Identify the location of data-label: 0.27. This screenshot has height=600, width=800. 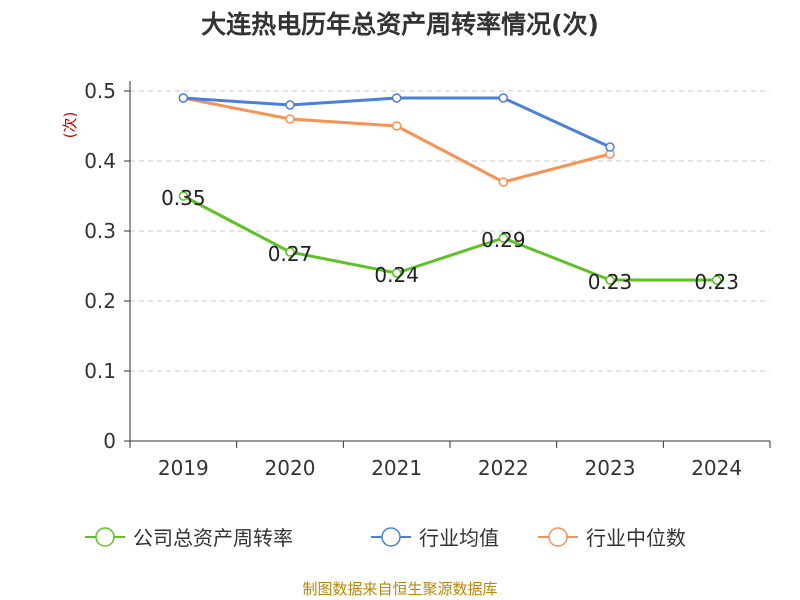
(290, 254).